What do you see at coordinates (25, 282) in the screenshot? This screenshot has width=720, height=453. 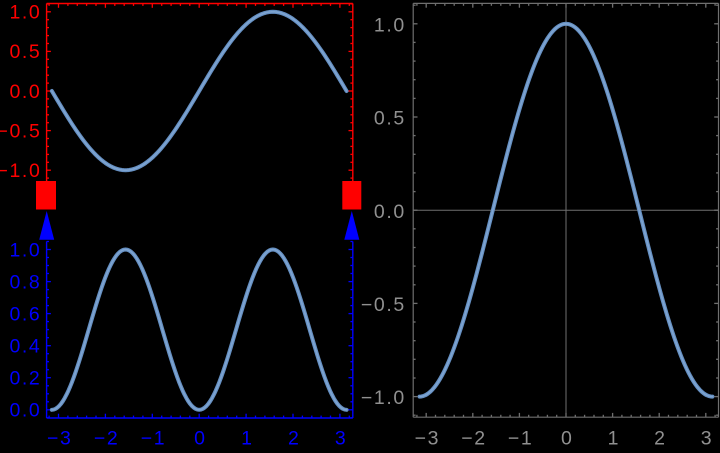 I see `svg-text: 0.8` at bounding box center [25, 282].